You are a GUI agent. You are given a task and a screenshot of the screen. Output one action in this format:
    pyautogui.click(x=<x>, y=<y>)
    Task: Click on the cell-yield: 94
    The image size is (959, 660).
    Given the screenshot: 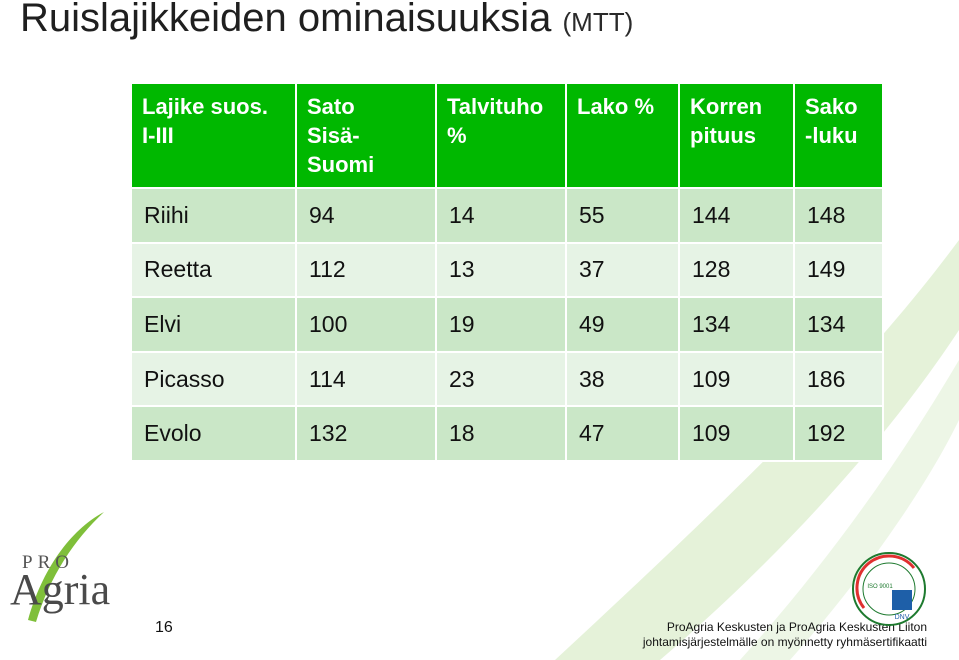 What is the action you would take?
    pyautogui.click(x=366, y=215)
    